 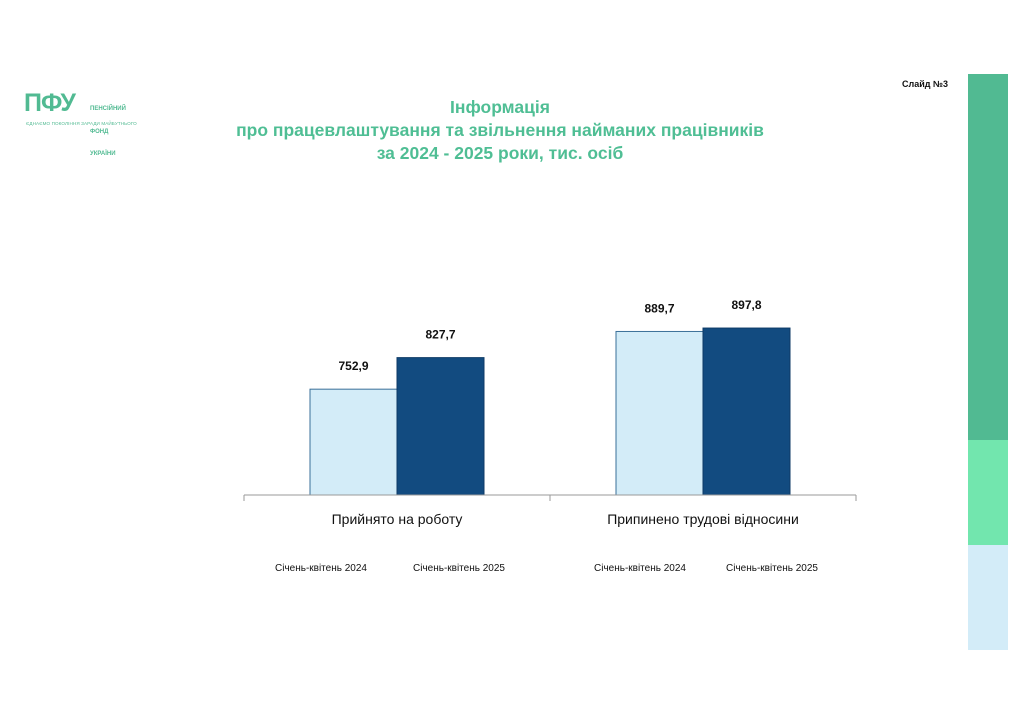 I want to click on logo-text-line: УКРАЇНИ, so click(x=103, y=154).